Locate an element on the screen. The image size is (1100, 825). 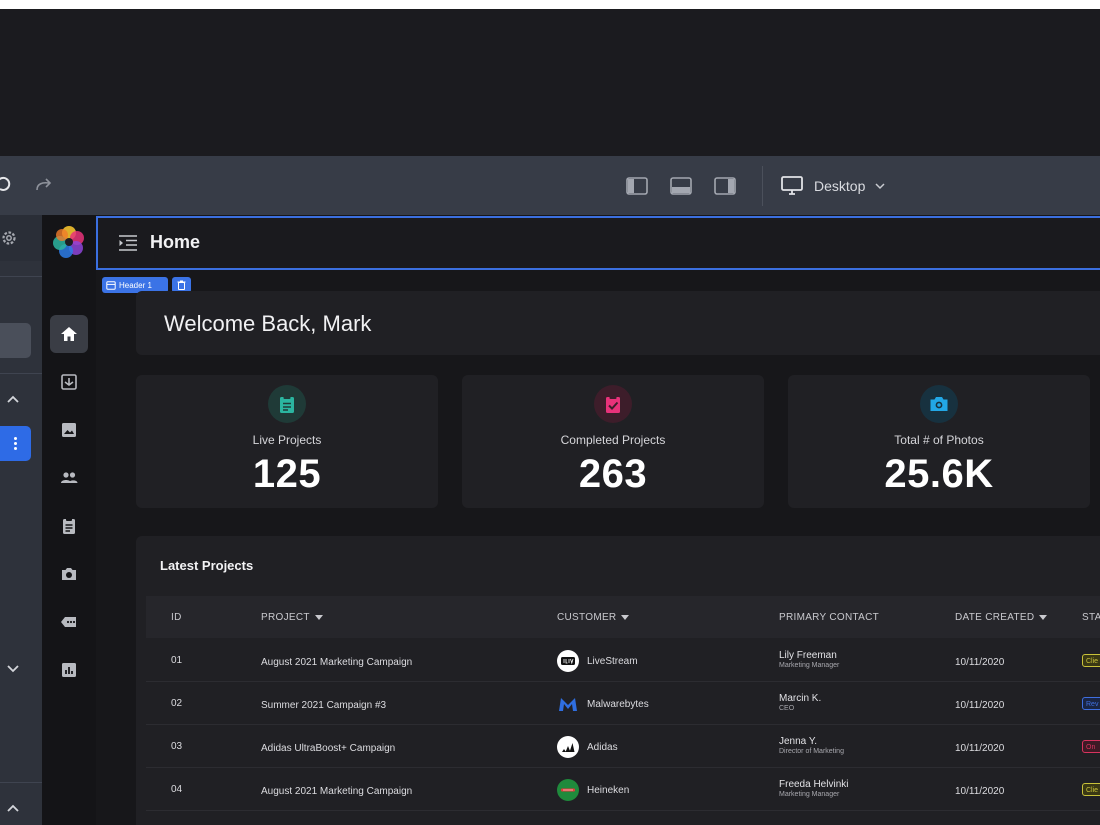
device-label: Desktop is located at coordinates (840, 186).